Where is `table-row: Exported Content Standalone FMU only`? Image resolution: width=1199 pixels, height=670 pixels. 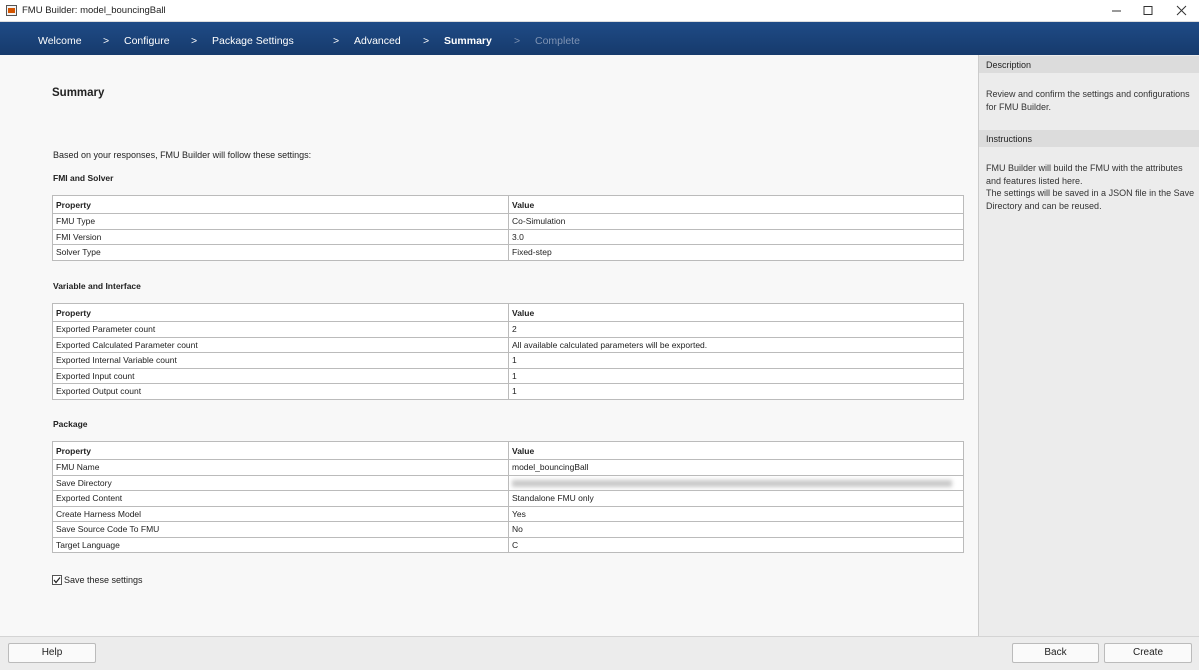
table-row: Exported Content Standalone FMU only is located at coordinates (508, 498).